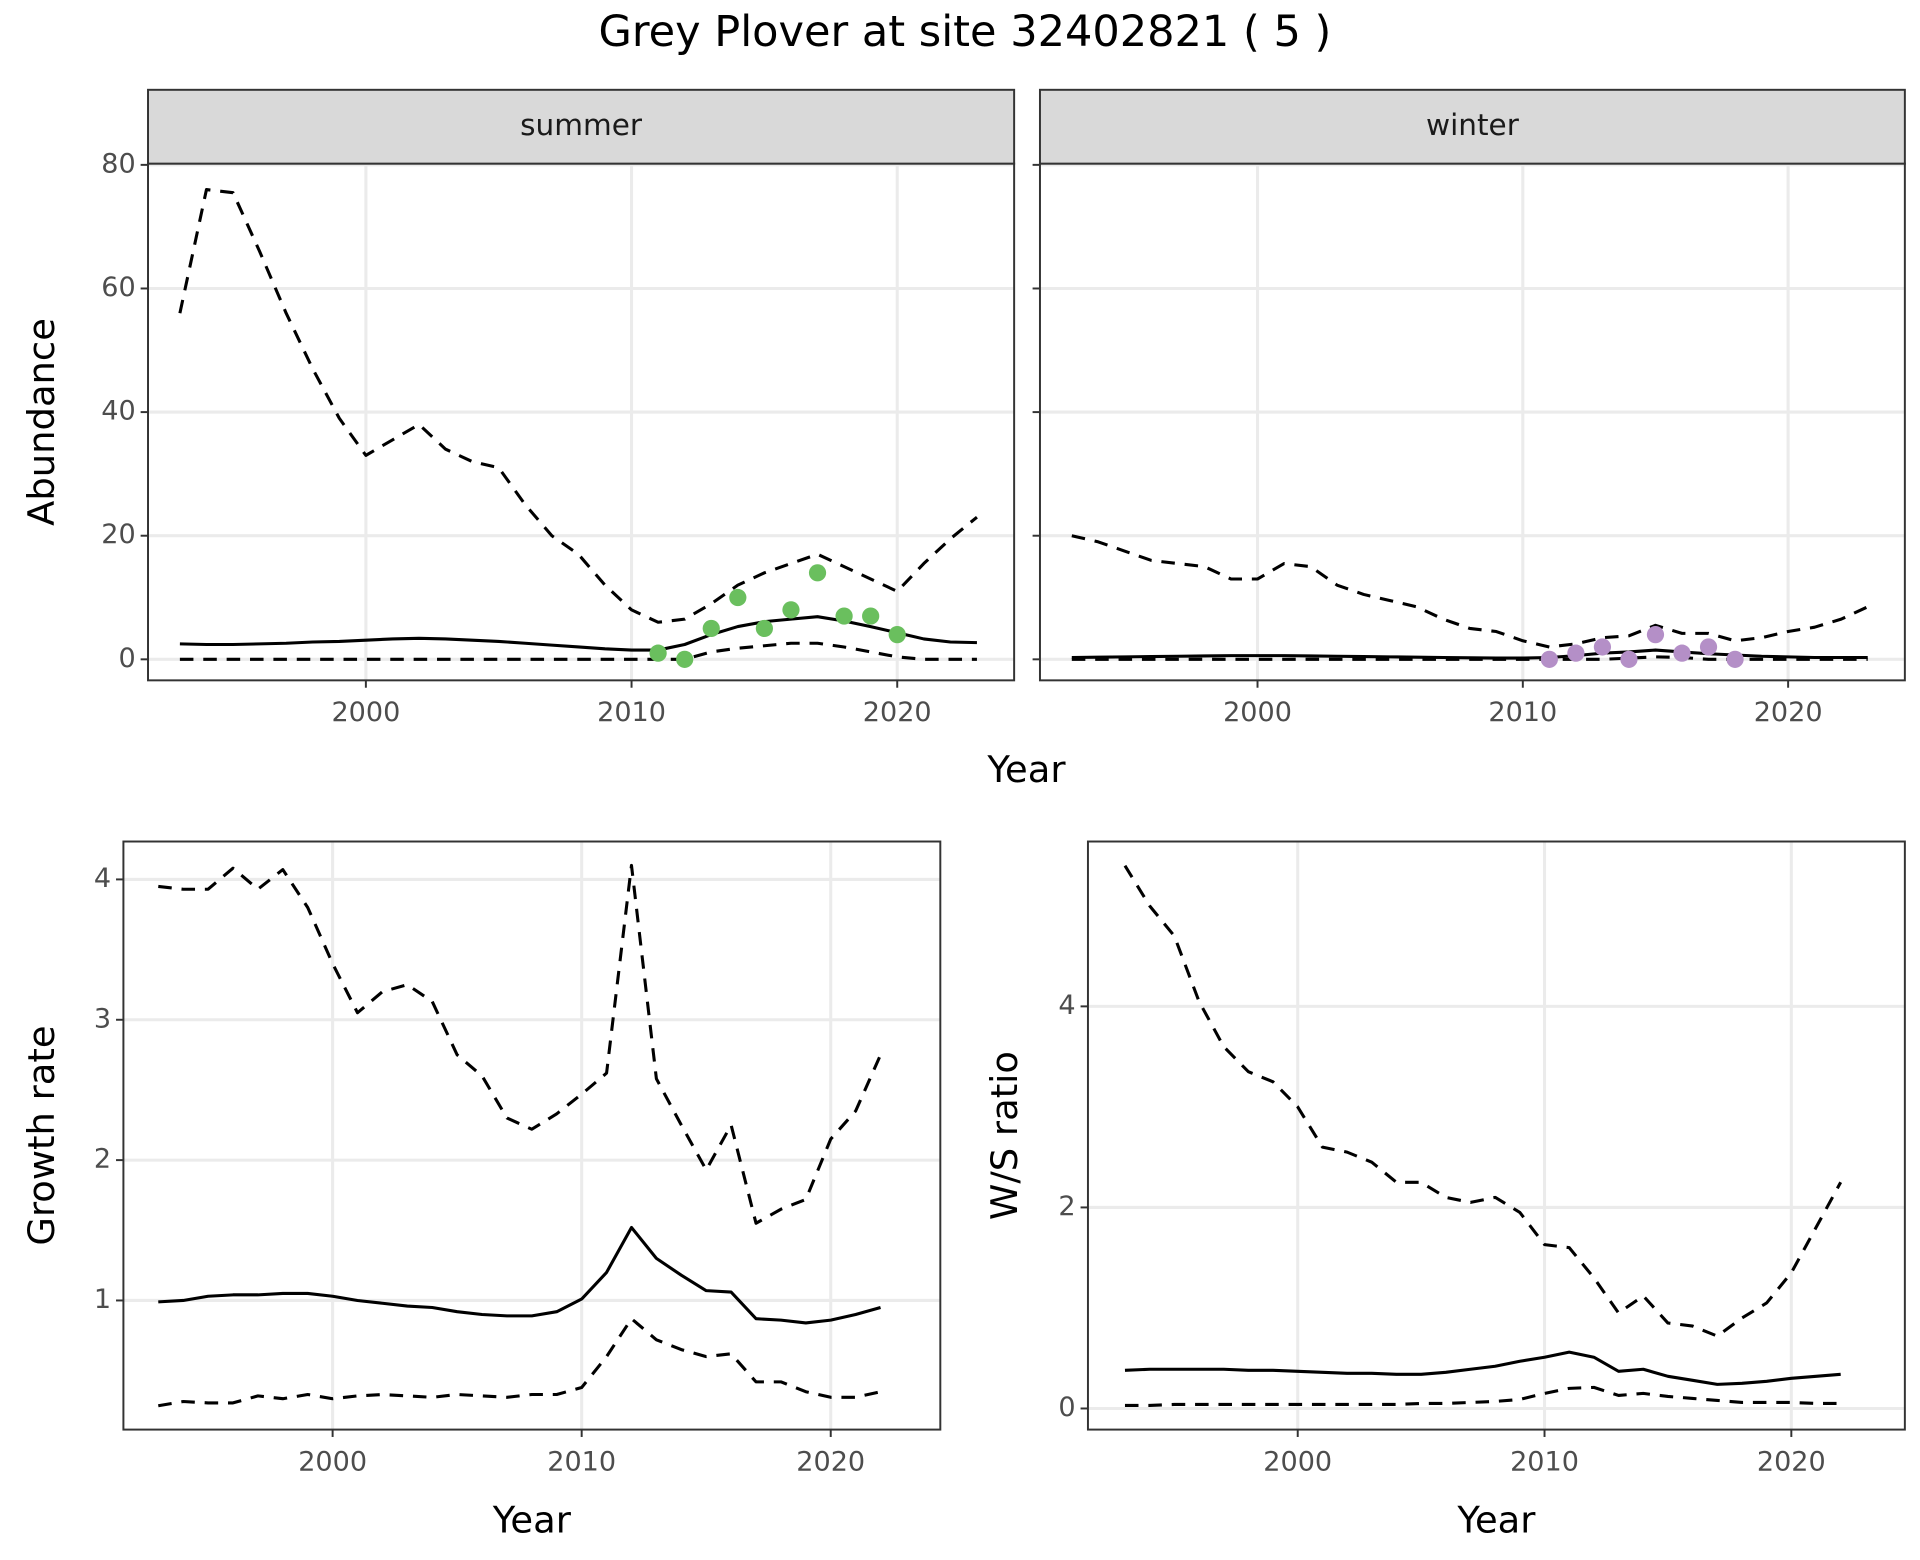  Describe the element at coordinates (118, 411) in the screenshot. I see `y-tick-label: 40` at that location.